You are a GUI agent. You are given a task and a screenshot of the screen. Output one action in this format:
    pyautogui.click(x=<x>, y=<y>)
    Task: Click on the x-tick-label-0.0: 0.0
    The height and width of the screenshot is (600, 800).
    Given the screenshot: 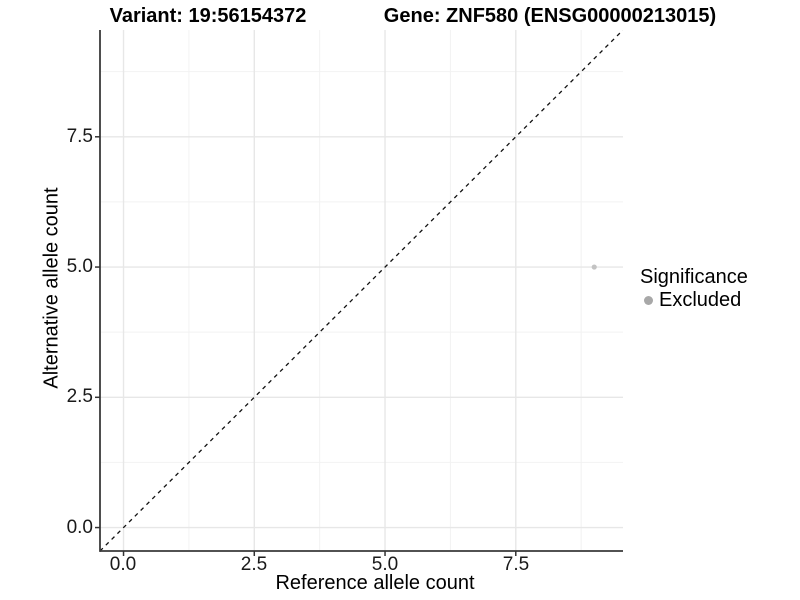 What is the action you would take?
    pyautogui.click(x=123, y=564)
    